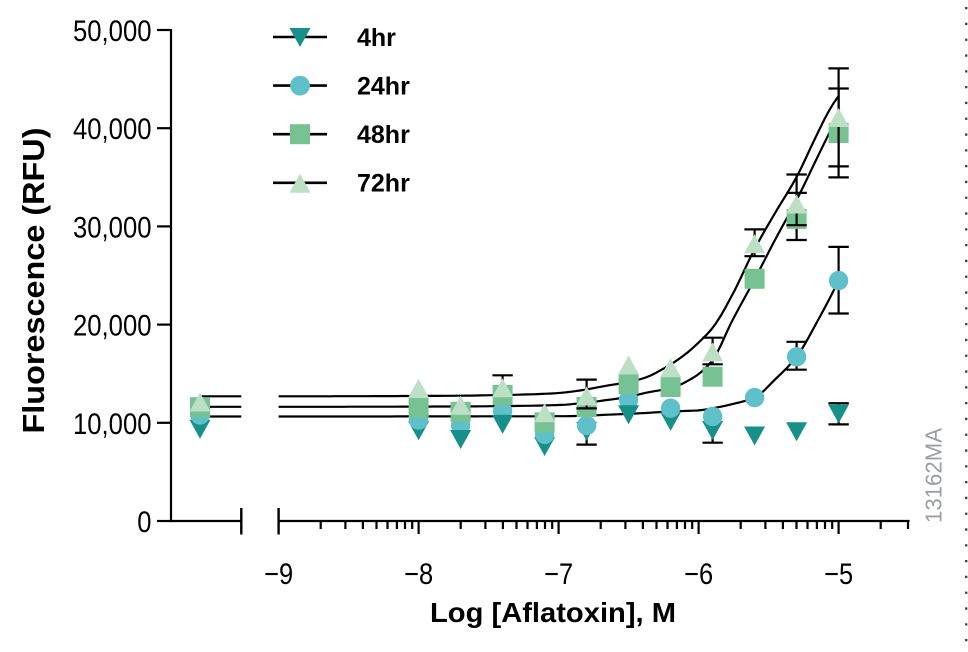 The image size is (968, 652). I want to click on svg-text: 40,000, so click(112, 129).